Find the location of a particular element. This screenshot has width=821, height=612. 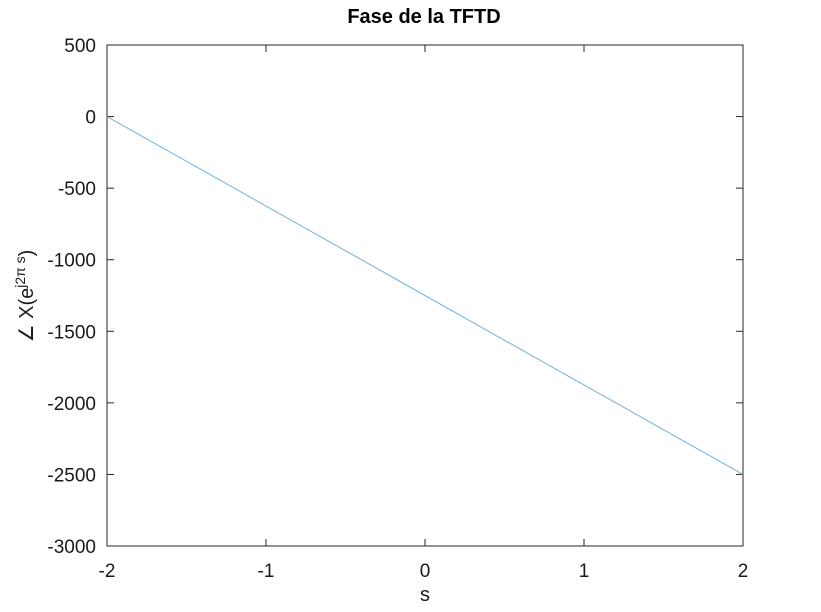

y-tick-label: -1500 is located at coordinates (71, 332).